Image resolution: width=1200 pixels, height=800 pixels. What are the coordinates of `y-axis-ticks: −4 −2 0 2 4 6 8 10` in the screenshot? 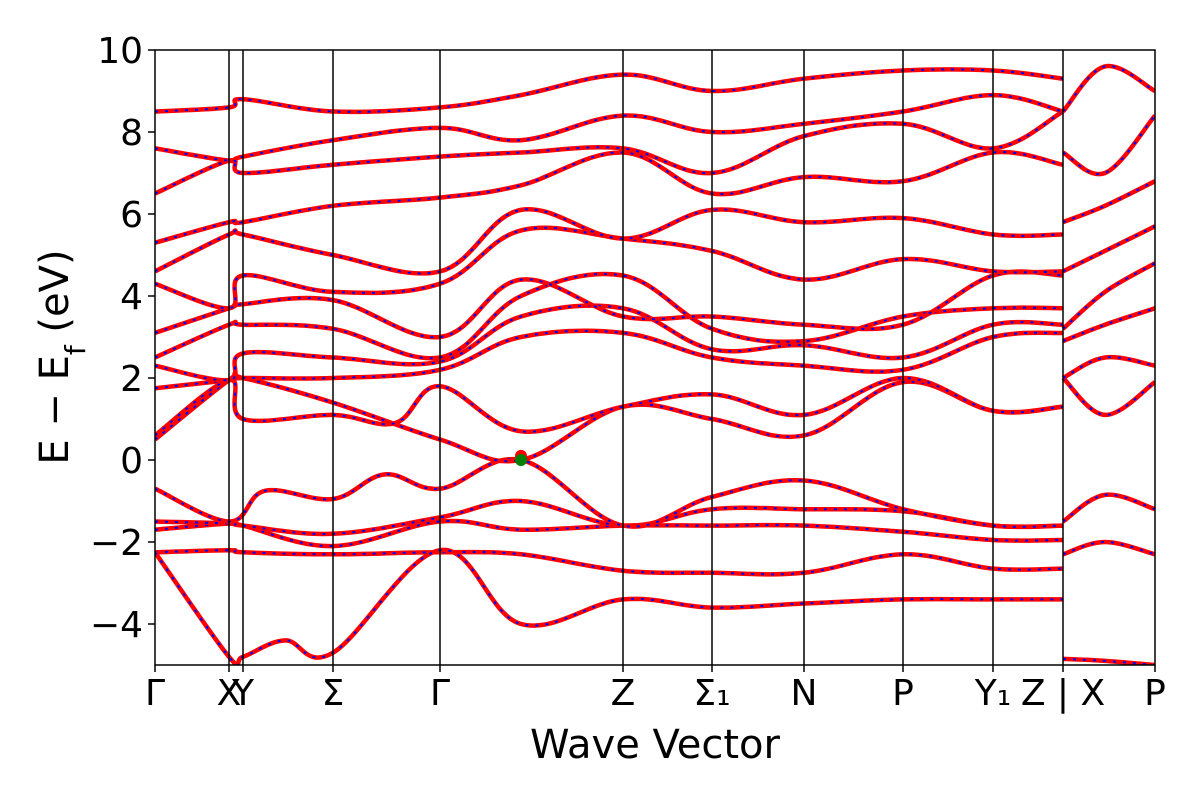 It's located at (122, 338).